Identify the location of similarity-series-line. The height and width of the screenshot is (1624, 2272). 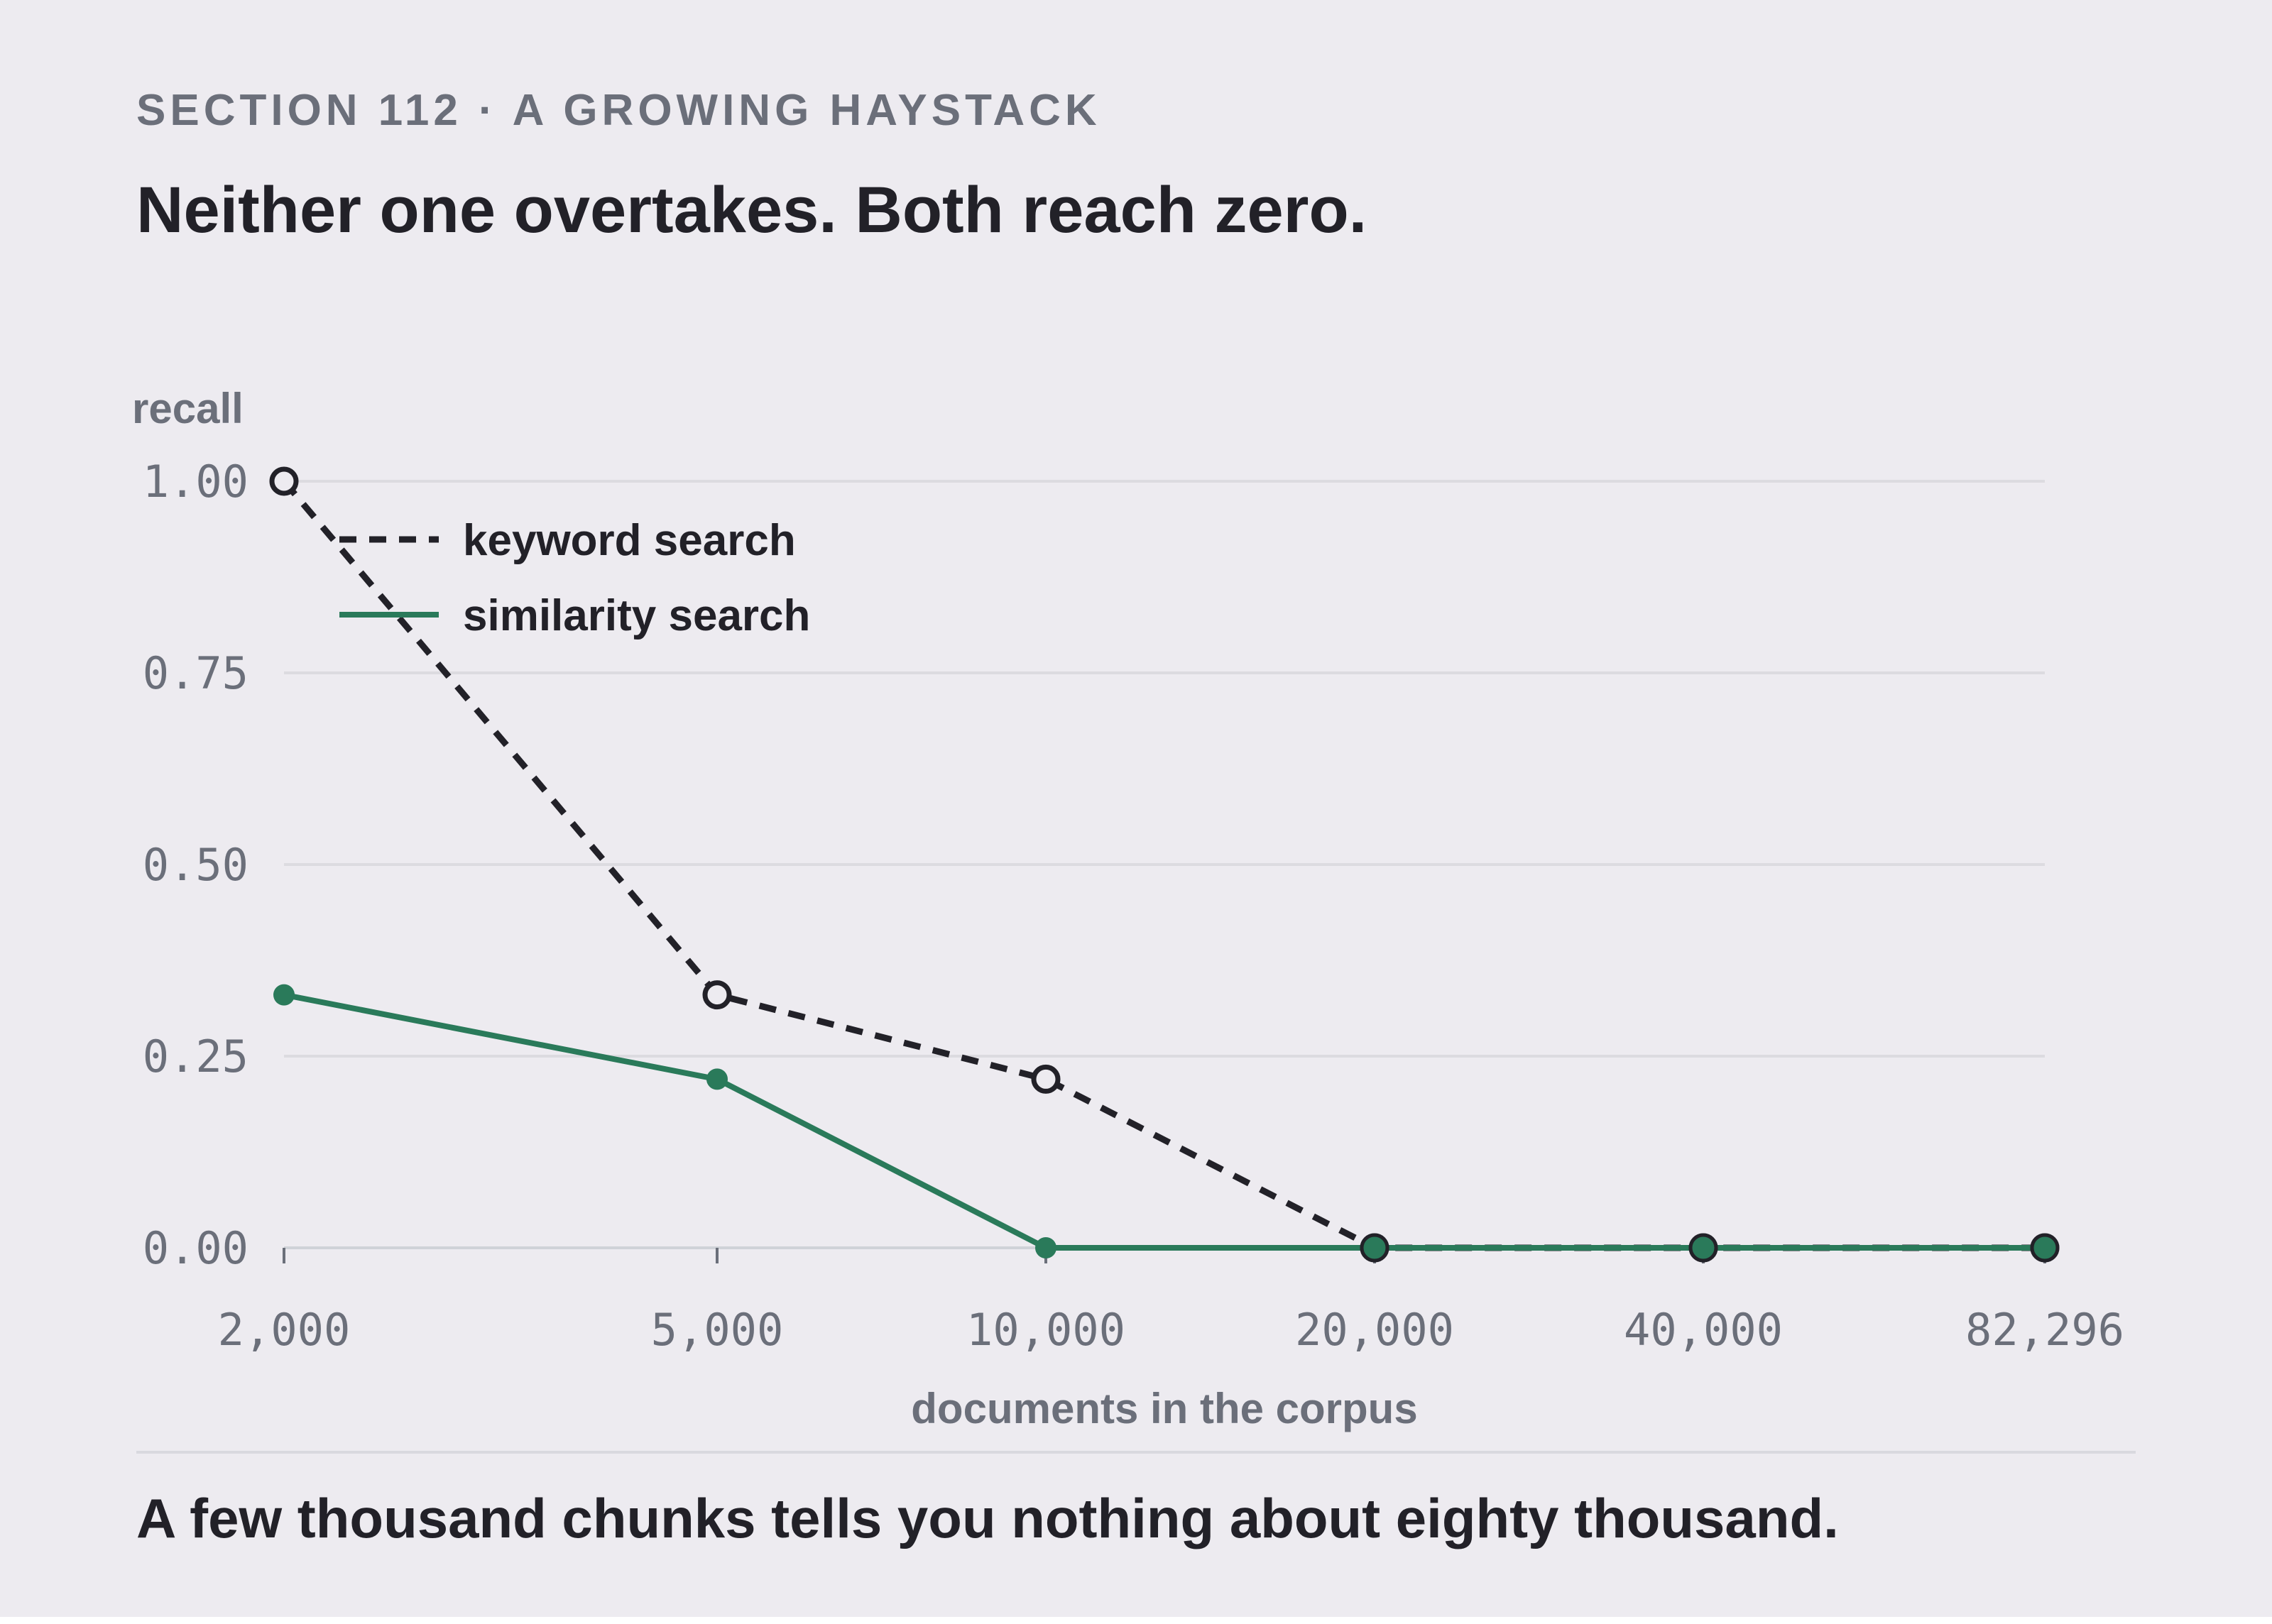
(1164, 1121).